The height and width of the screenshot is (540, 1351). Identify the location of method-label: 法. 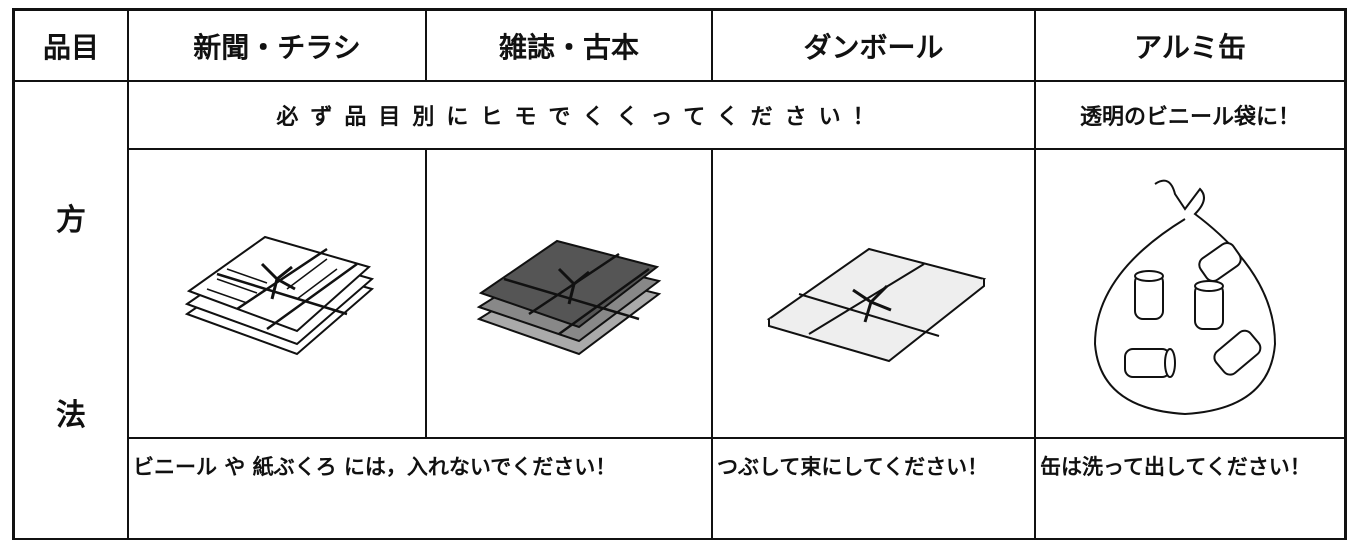
(71, 415).